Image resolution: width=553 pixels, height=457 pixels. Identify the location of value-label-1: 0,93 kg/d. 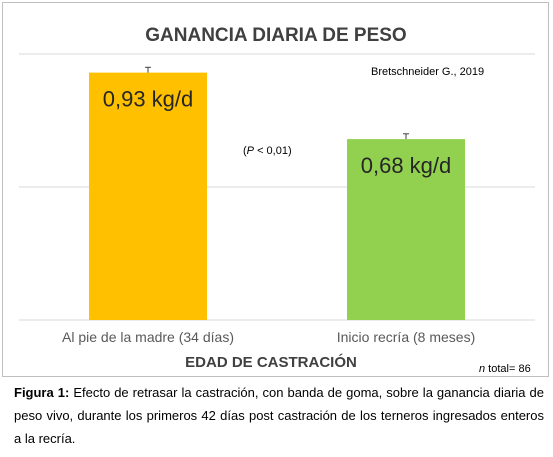
(148, 99).